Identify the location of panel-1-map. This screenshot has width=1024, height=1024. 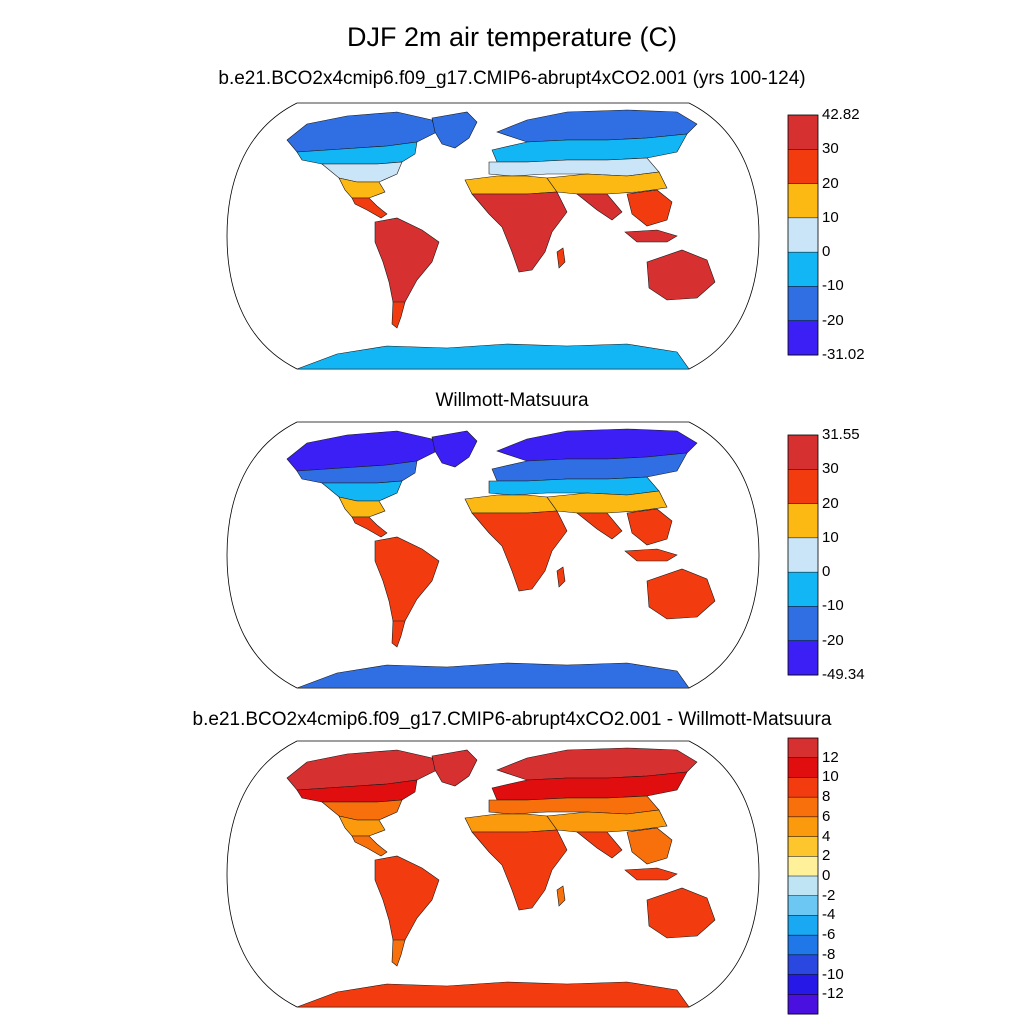
(493, 236).